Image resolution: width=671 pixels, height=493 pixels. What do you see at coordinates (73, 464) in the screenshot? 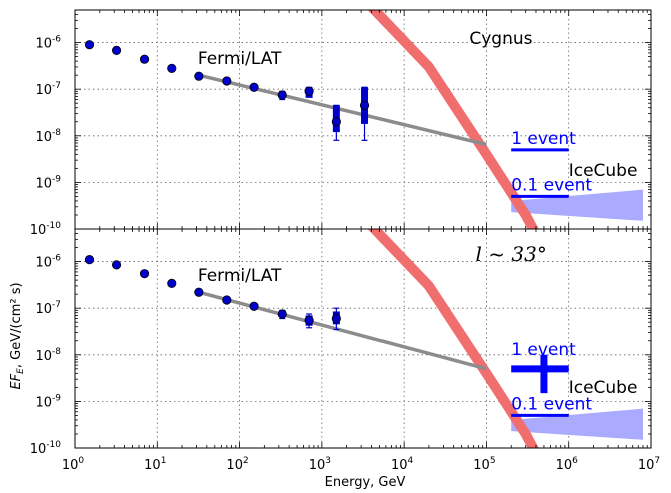
I see `x-tick-label: 100` at bounding box center [73, 464].